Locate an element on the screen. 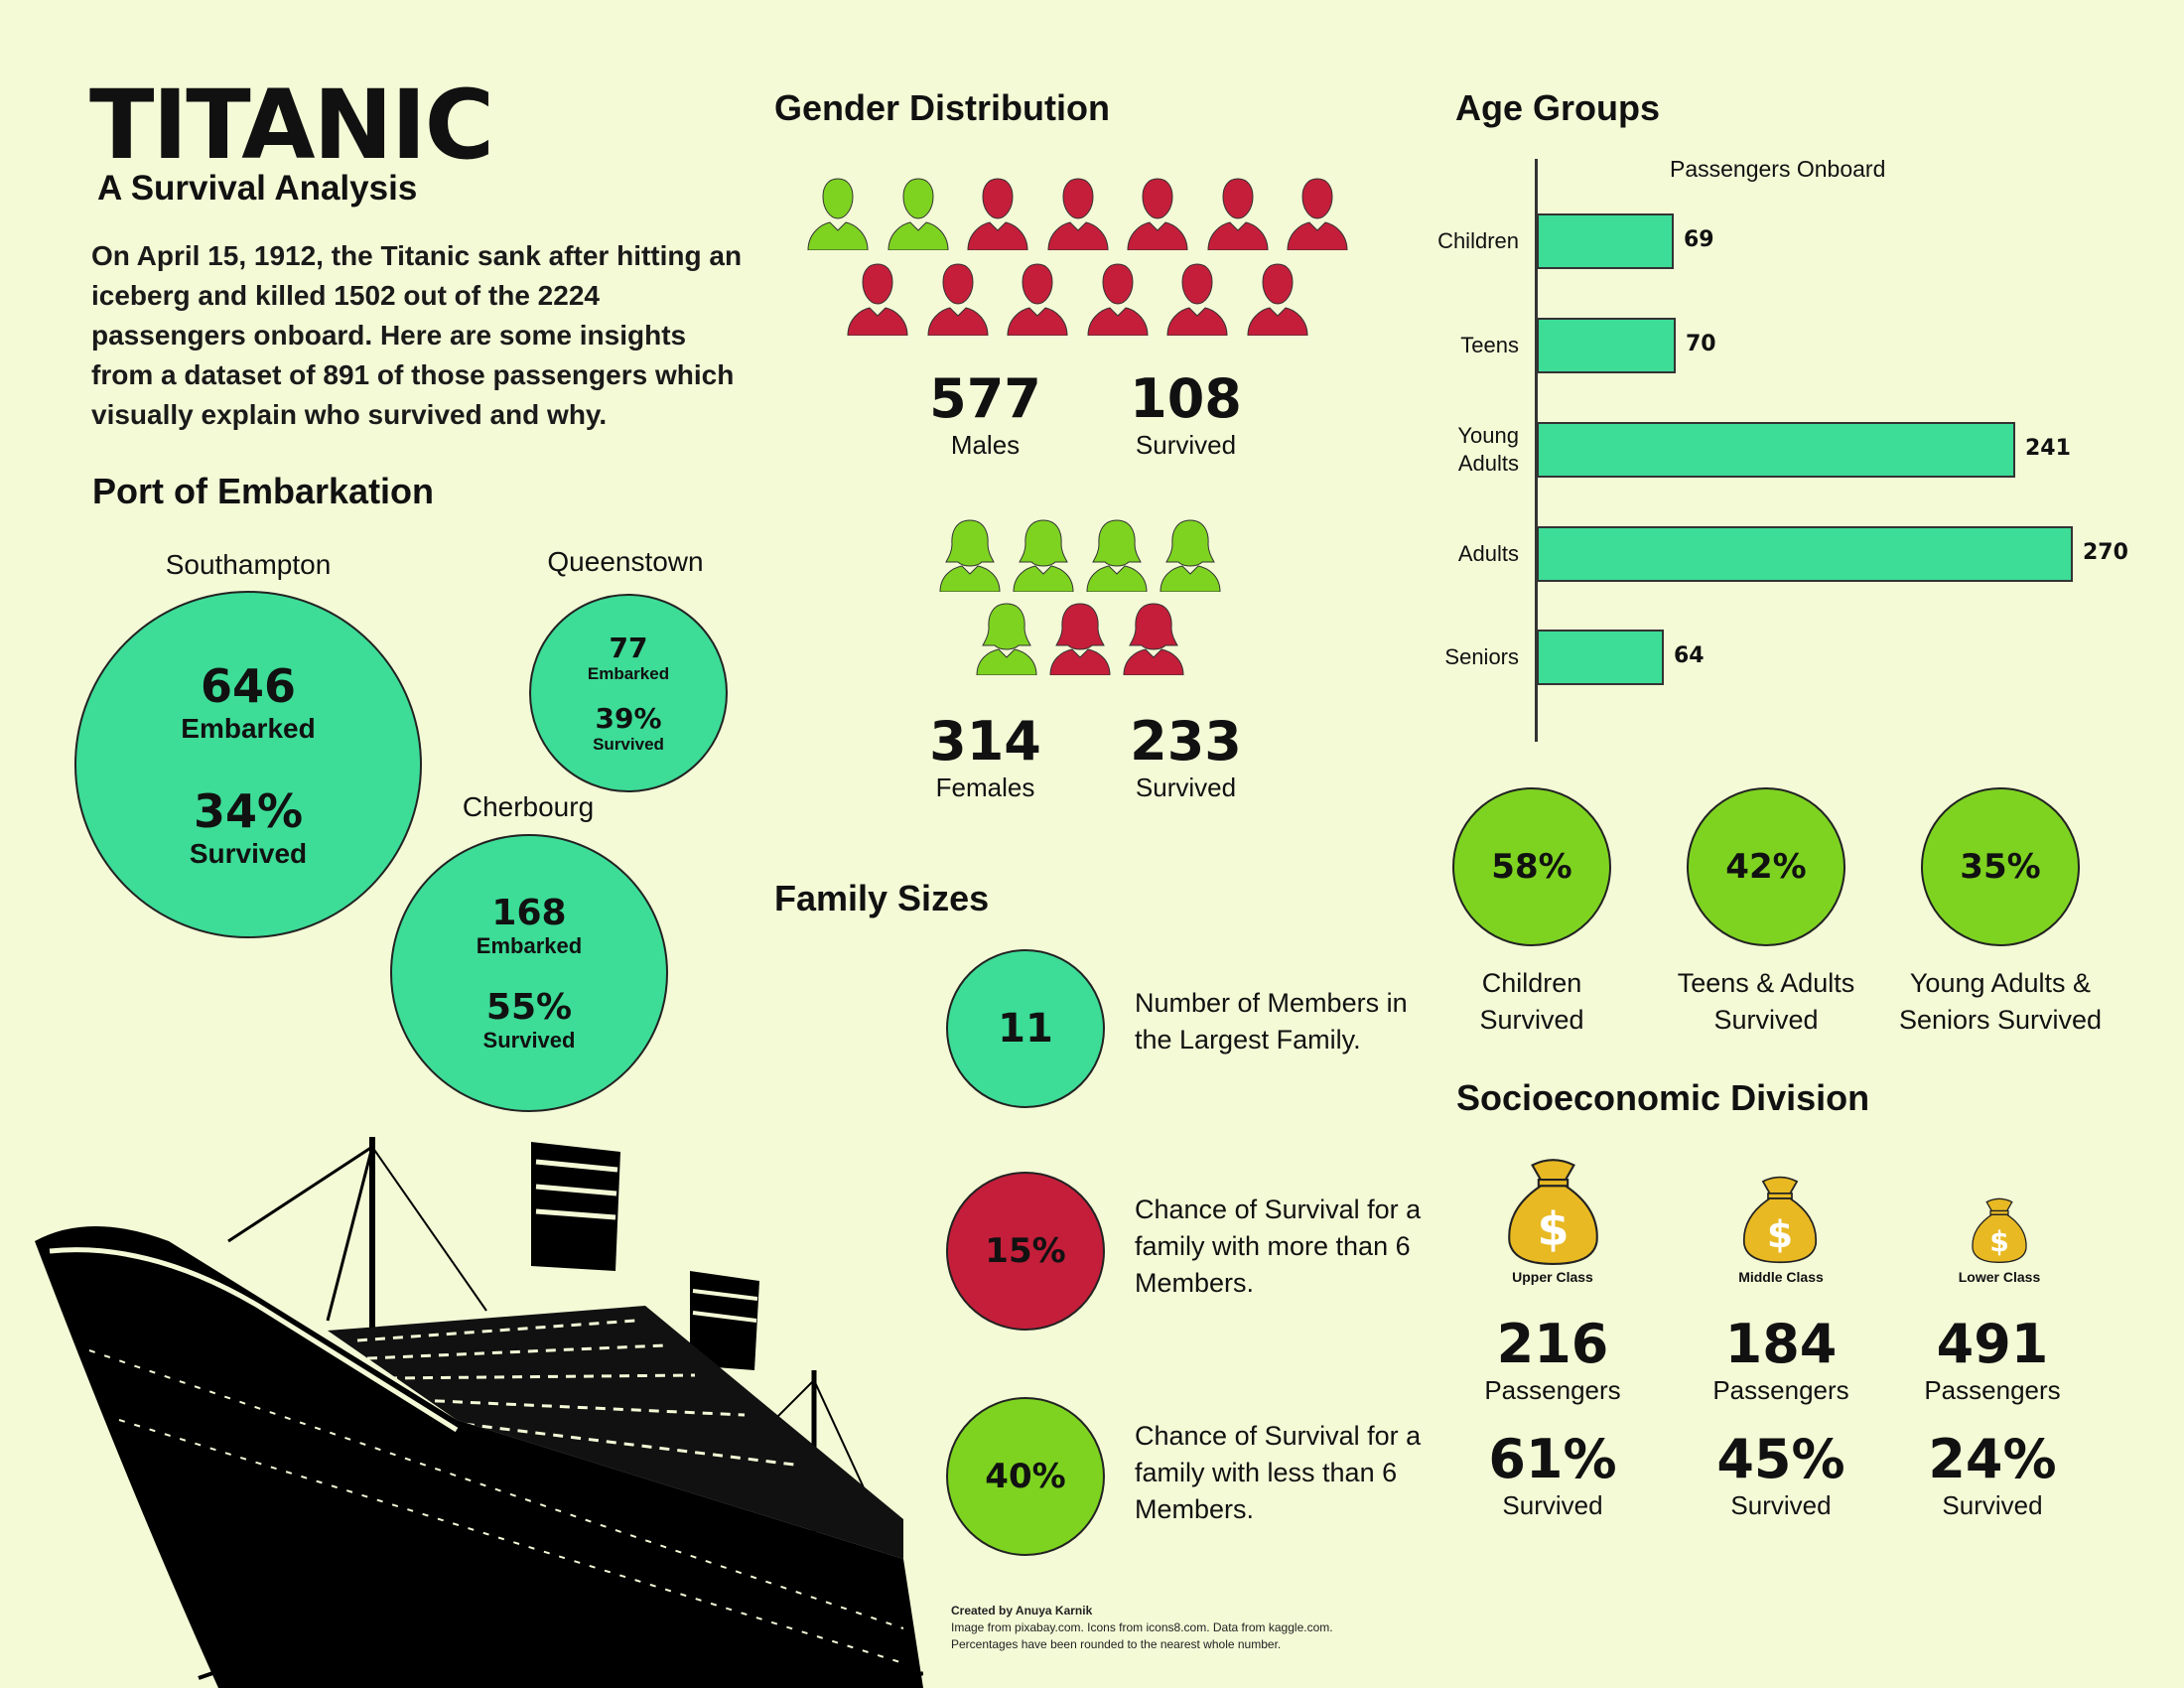 The width and height of the screenshot is (2184, 1688). males-survived-count: 108 is located at coordinates (1186, 398).